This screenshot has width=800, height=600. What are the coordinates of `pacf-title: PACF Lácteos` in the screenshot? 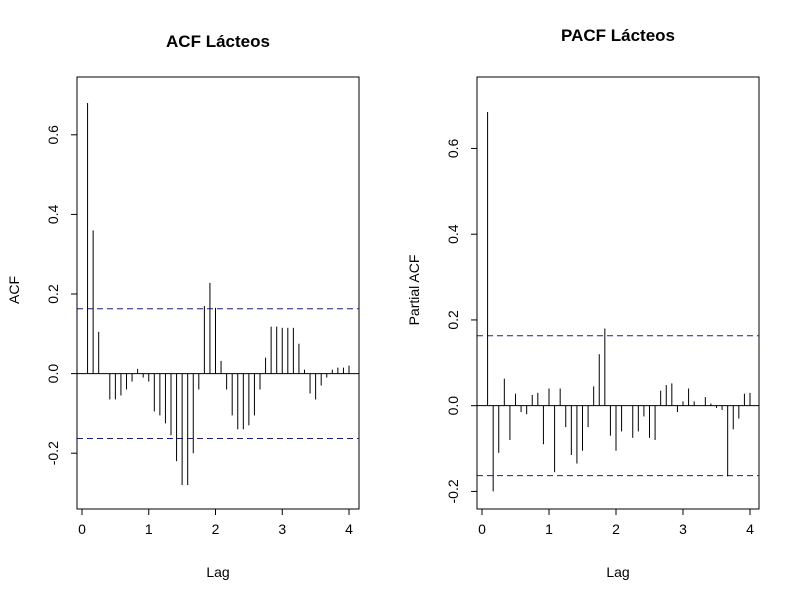 It's located at (618, 35).